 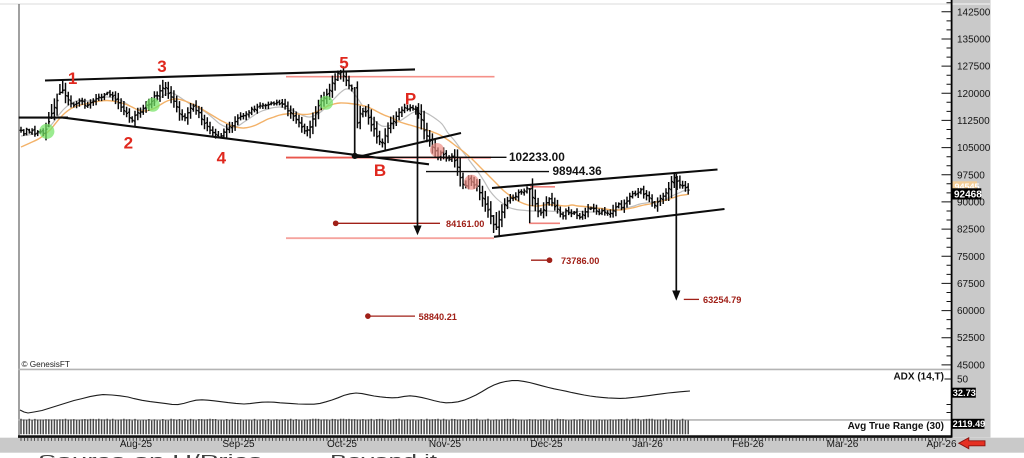 What do you see at coordinates (974, 67) in the screenshot?
I see `svg-text: 127500` at bounding box center [974, 67].